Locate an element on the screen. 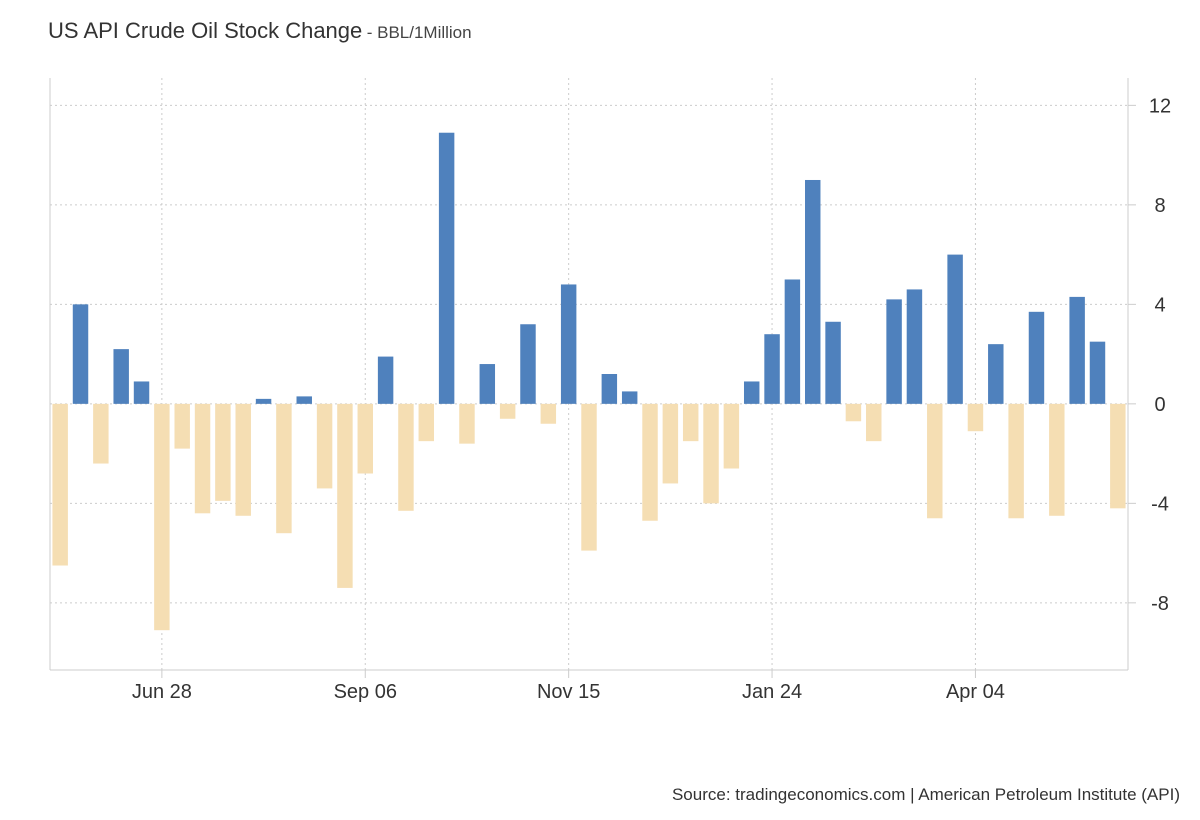 The width and height of the screenshot is (1200, 820). x-tick-label: Nov 15 is located at coordinates (568, 692).